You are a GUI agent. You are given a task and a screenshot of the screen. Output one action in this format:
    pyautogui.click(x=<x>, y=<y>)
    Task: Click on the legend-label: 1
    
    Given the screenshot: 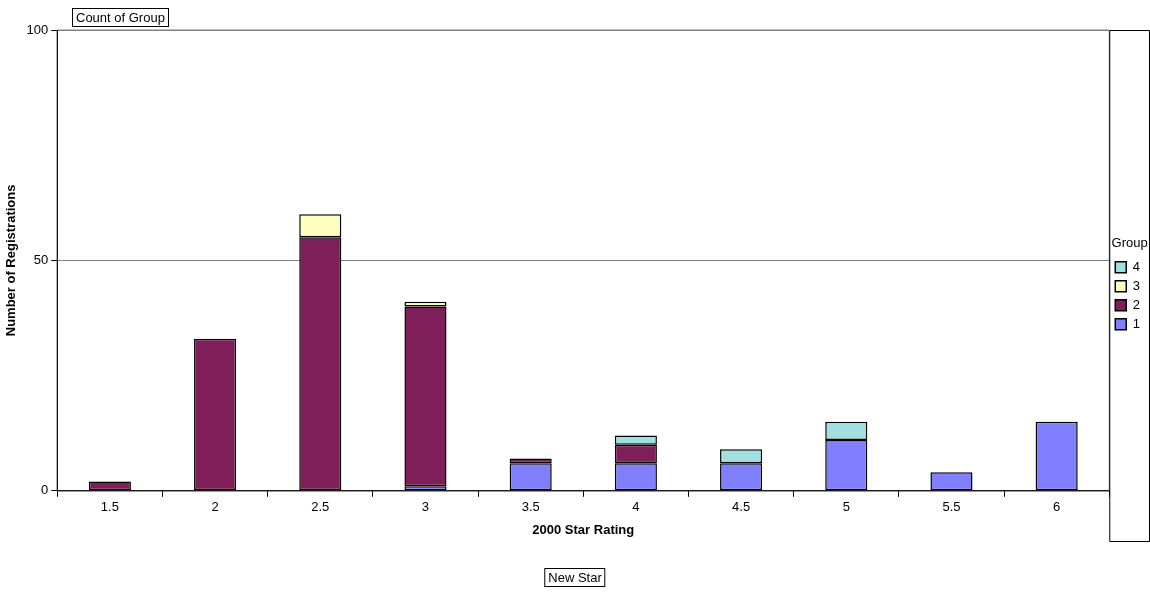 What is the action you would take?
    pyautogui.click(x=1136, y=323)
    